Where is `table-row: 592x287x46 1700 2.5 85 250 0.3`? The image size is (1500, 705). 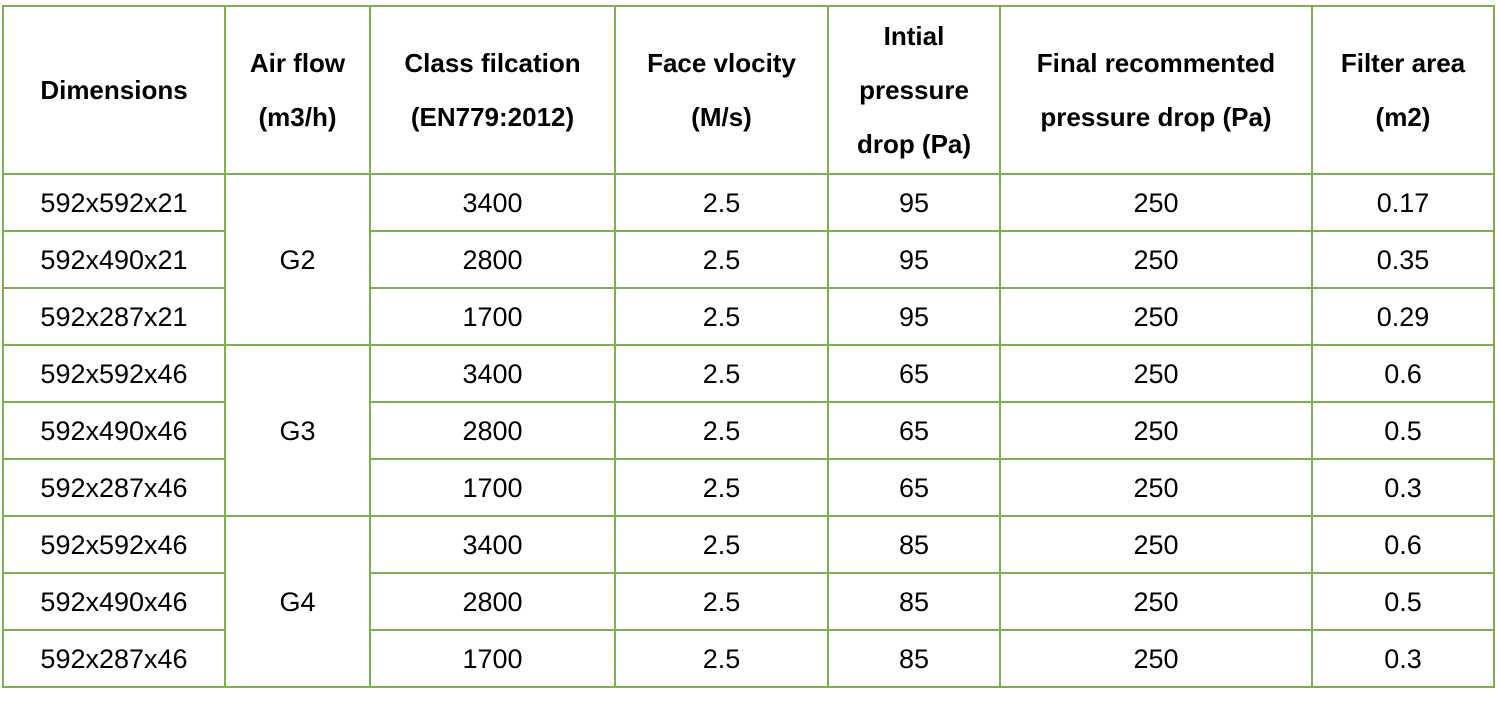
table-row: 592x287x46 1700 2.5 85 250 0.3 is located at coordinates (748, 658).